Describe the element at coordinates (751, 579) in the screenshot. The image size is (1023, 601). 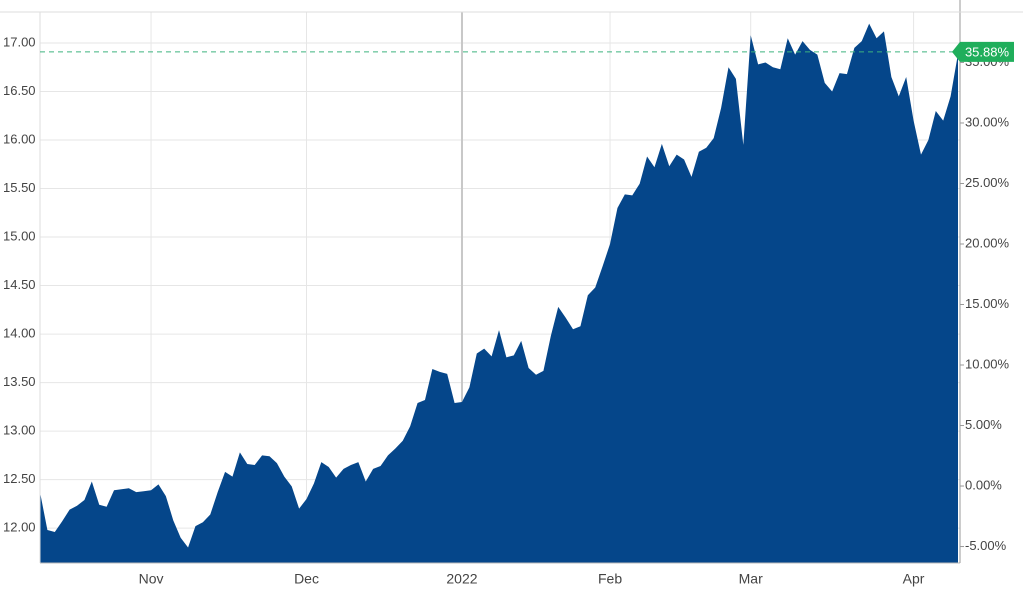
I see `x-tick-label: Mar` at that location.